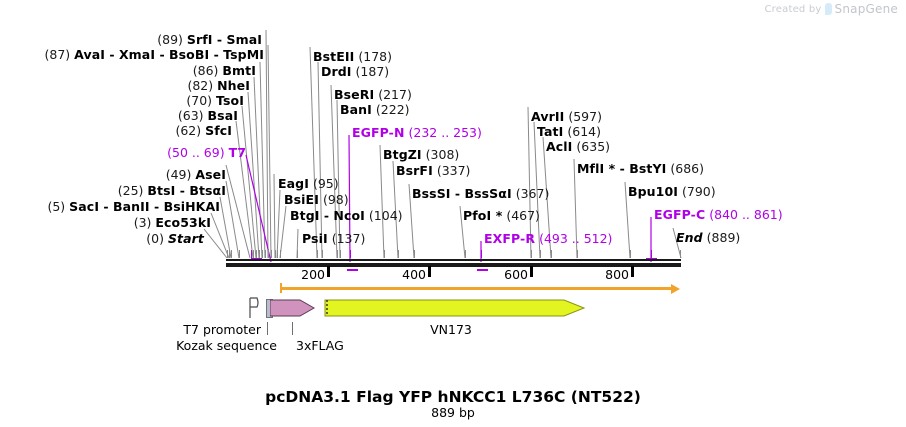 This screenshot has width=906, height=427. What do you see at coordinates (209, 39) in the screenshot?
I see `site-label-srfi-smai: (89) SrfI - SmaI` at bounding box center [209, 39].